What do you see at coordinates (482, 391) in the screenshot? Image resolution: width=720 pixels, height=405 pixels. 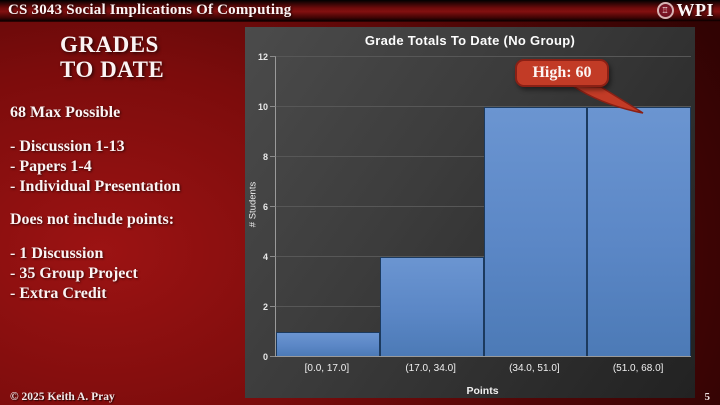 I see `x-axis-label: Points` at bounding box center [482, 391].